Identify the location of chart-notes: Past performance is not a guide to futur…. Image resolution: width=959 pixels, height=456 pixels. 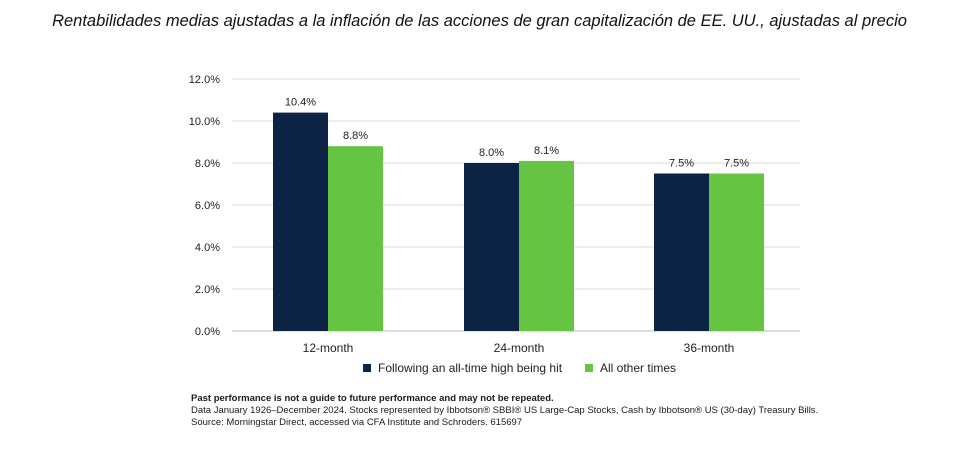
(504, 411).